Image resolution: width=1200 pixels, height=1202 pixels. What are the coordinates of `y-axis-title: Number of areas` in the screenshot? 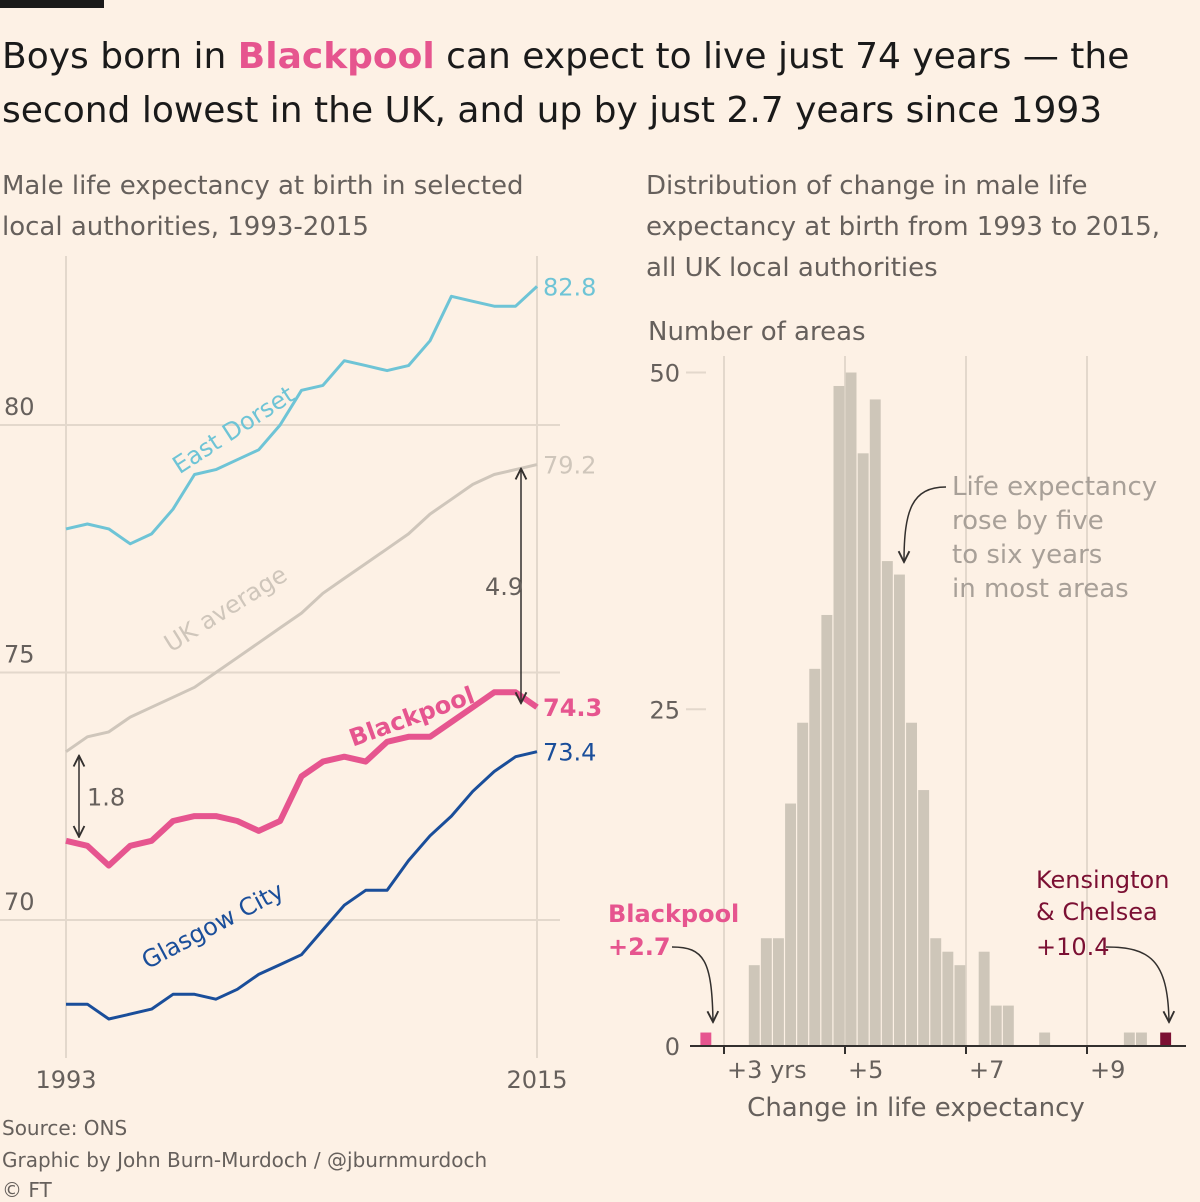 It's located at (757, 332).